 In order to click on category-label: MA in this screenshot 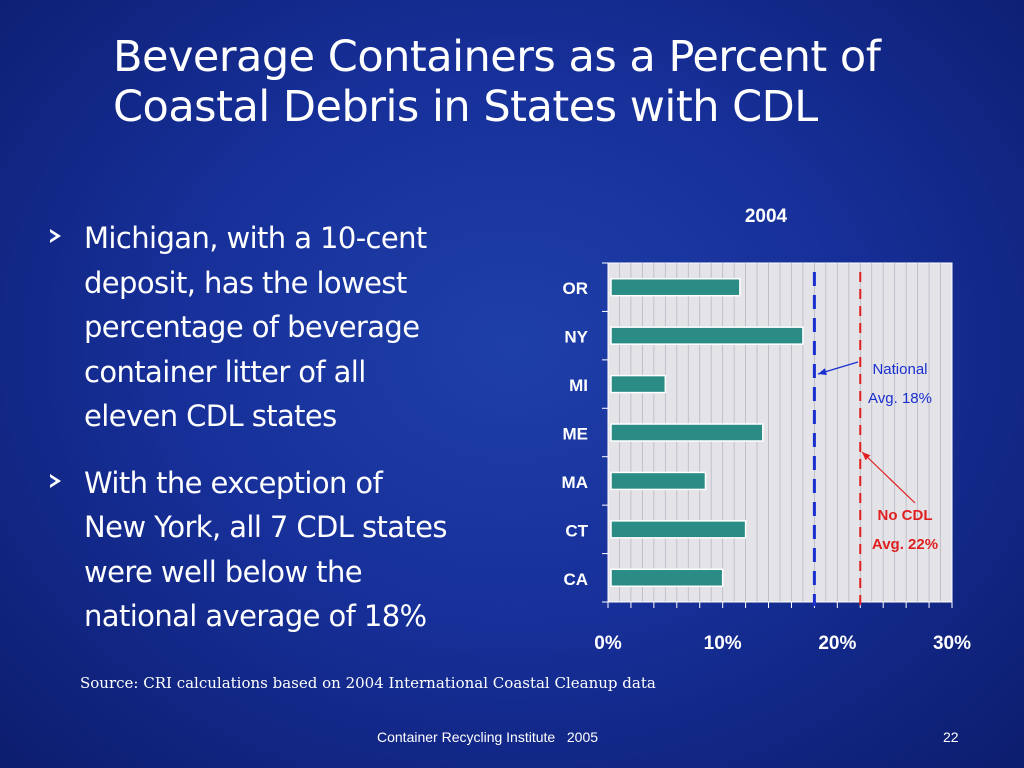, I will do `click(575, 482)`.